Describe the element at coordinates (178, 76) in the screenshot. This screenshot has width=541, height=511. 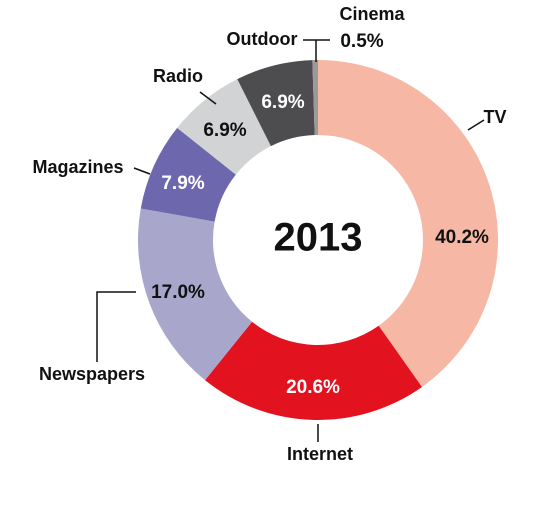
I see `category-label: Radio` at that location.